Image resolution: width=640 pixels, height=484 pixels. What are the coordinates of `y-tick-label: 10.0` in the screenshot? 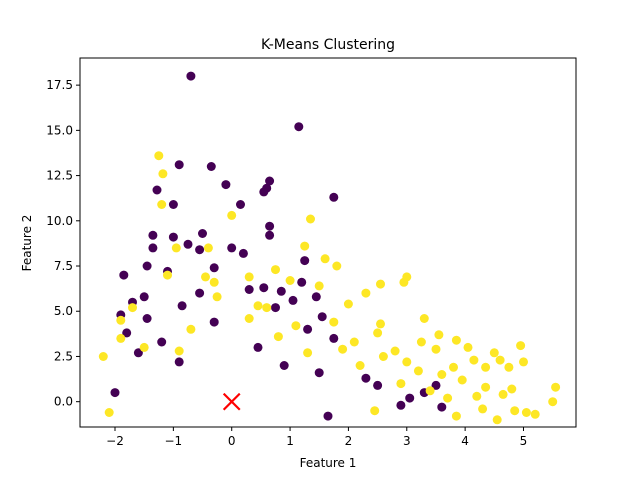 It's located at (59, 221).